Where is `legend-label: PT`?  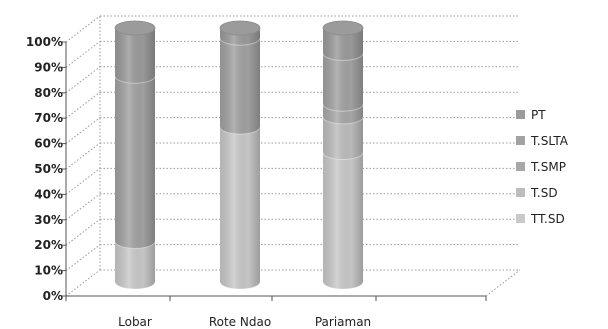
legend-label: PT is located at coordinates (538, 115).